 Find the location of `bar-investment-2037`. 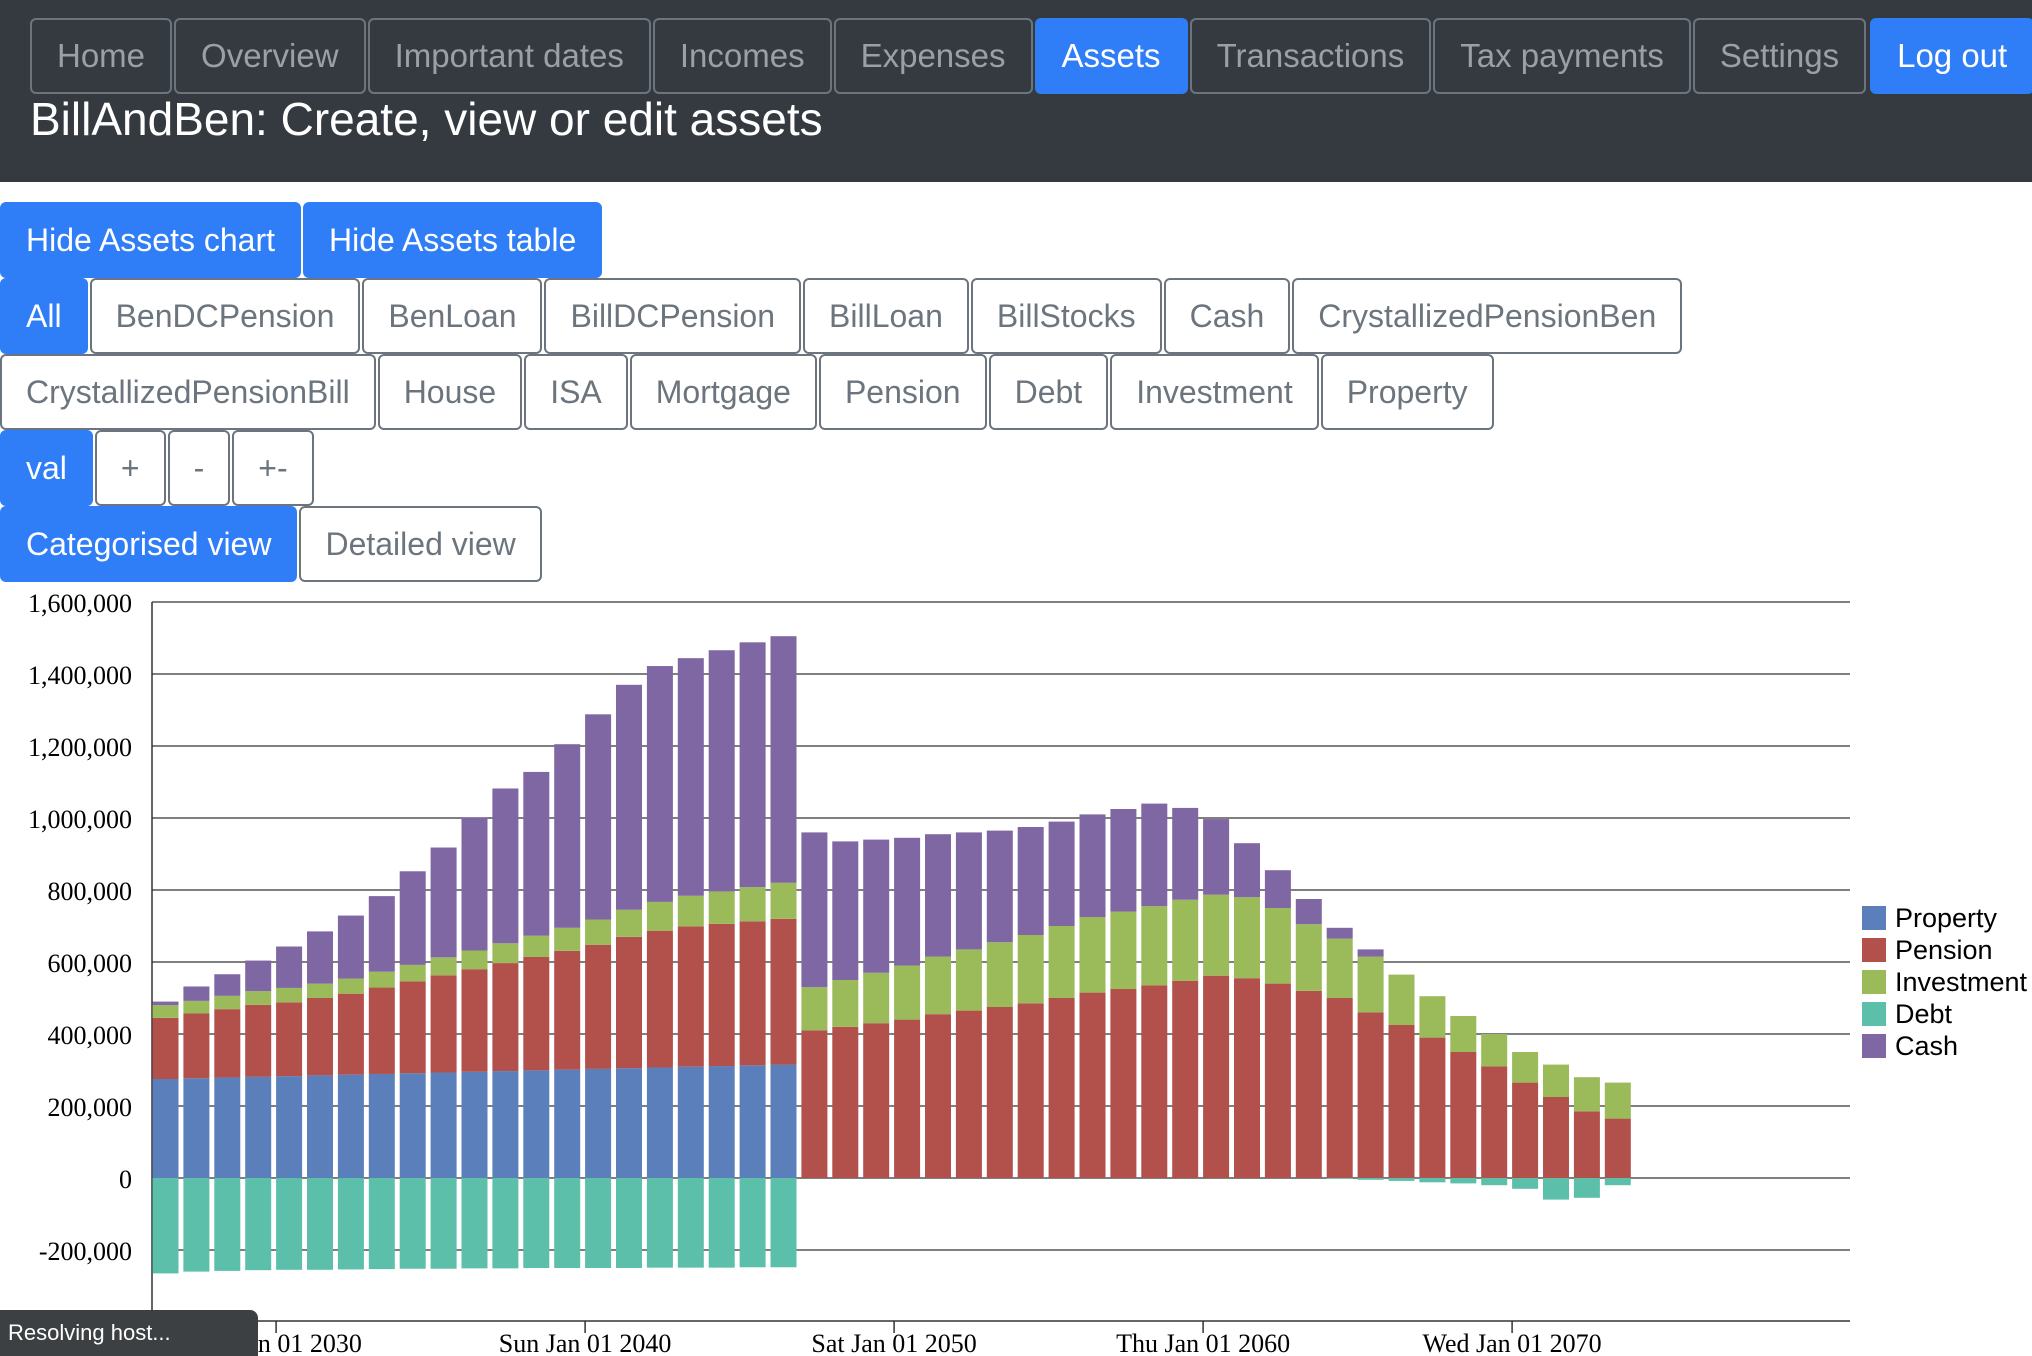

bar-investment-2037 is located at coordinates (505, 953).